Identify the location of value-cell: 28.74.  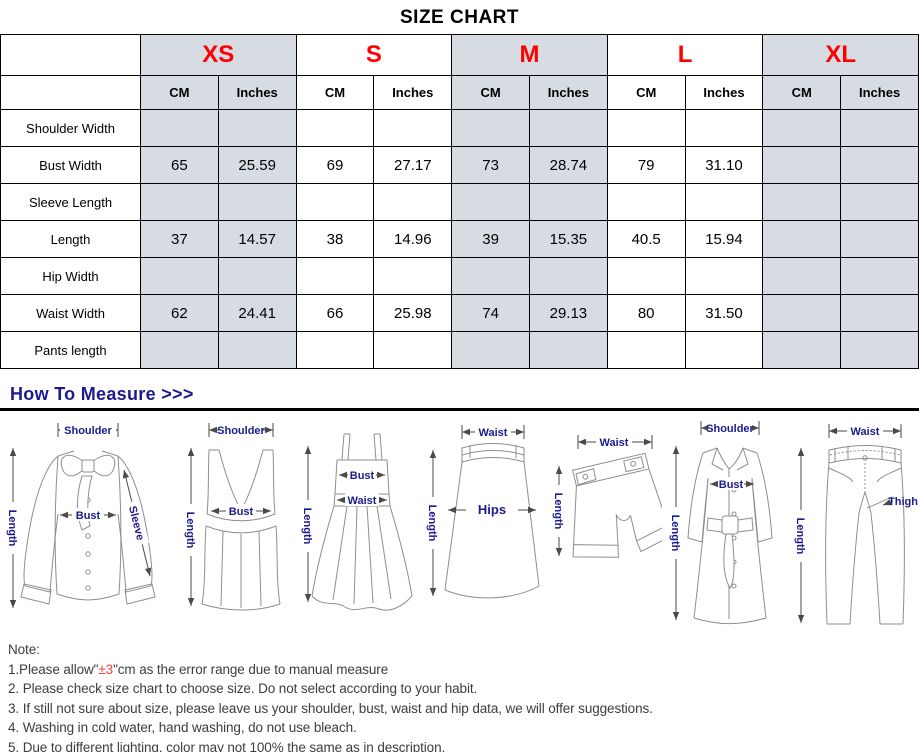
(568, 165).